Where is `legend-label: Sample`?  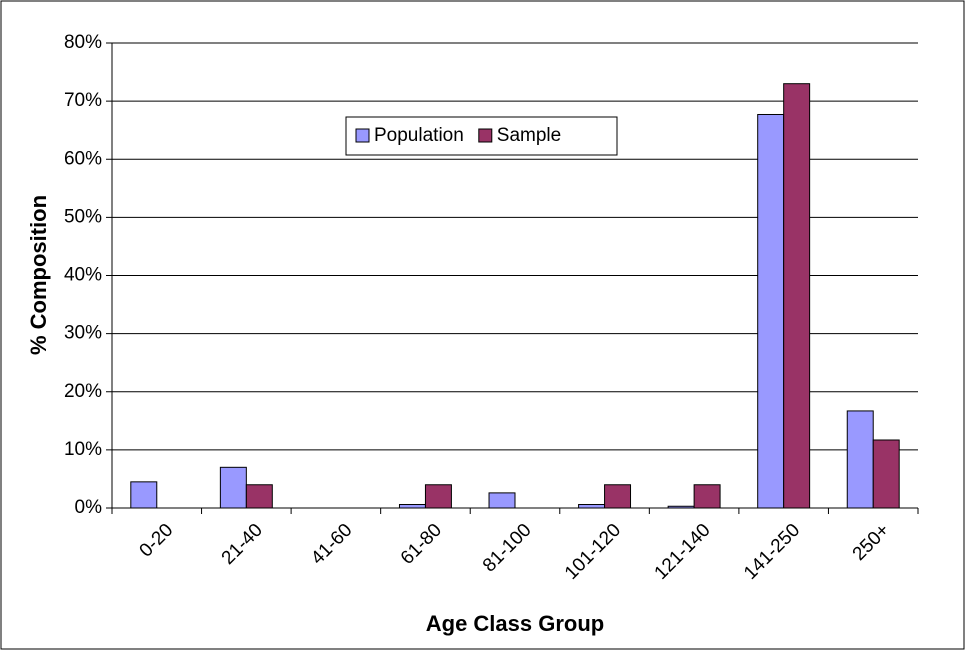 legend-label: Sample is located at coordinates (529, 135).